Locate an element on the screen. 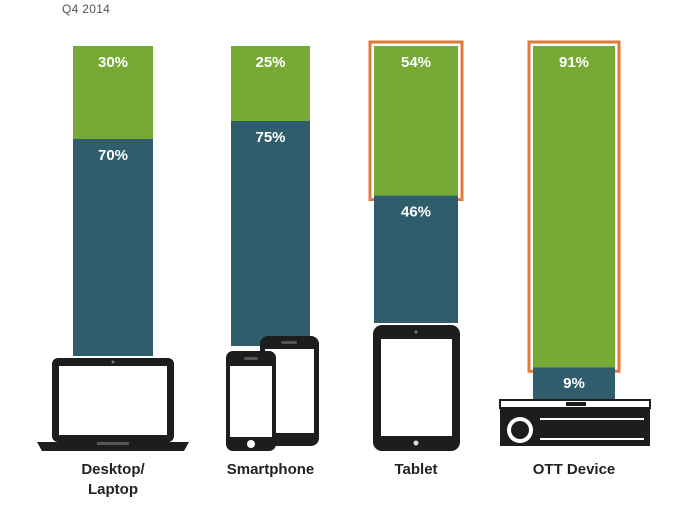 The height and width of the screenshot is (509, 687). laptop-icon is located at coordinates (113, 404).